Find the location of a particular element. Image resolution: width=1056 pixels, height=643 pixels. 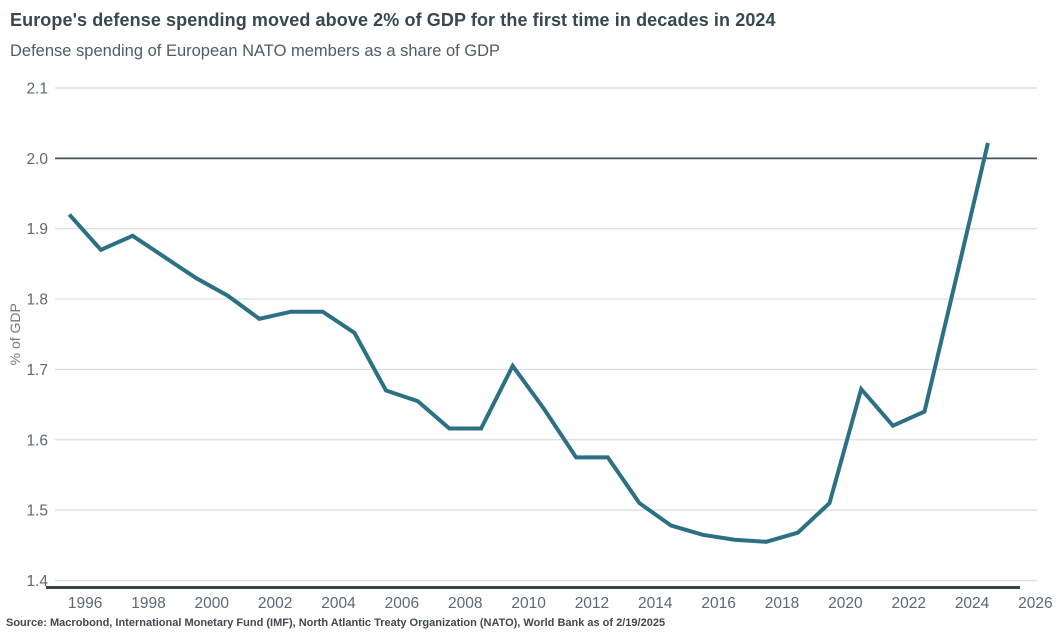

x-tick-label: 2024 is located at coordinates (972, 603).